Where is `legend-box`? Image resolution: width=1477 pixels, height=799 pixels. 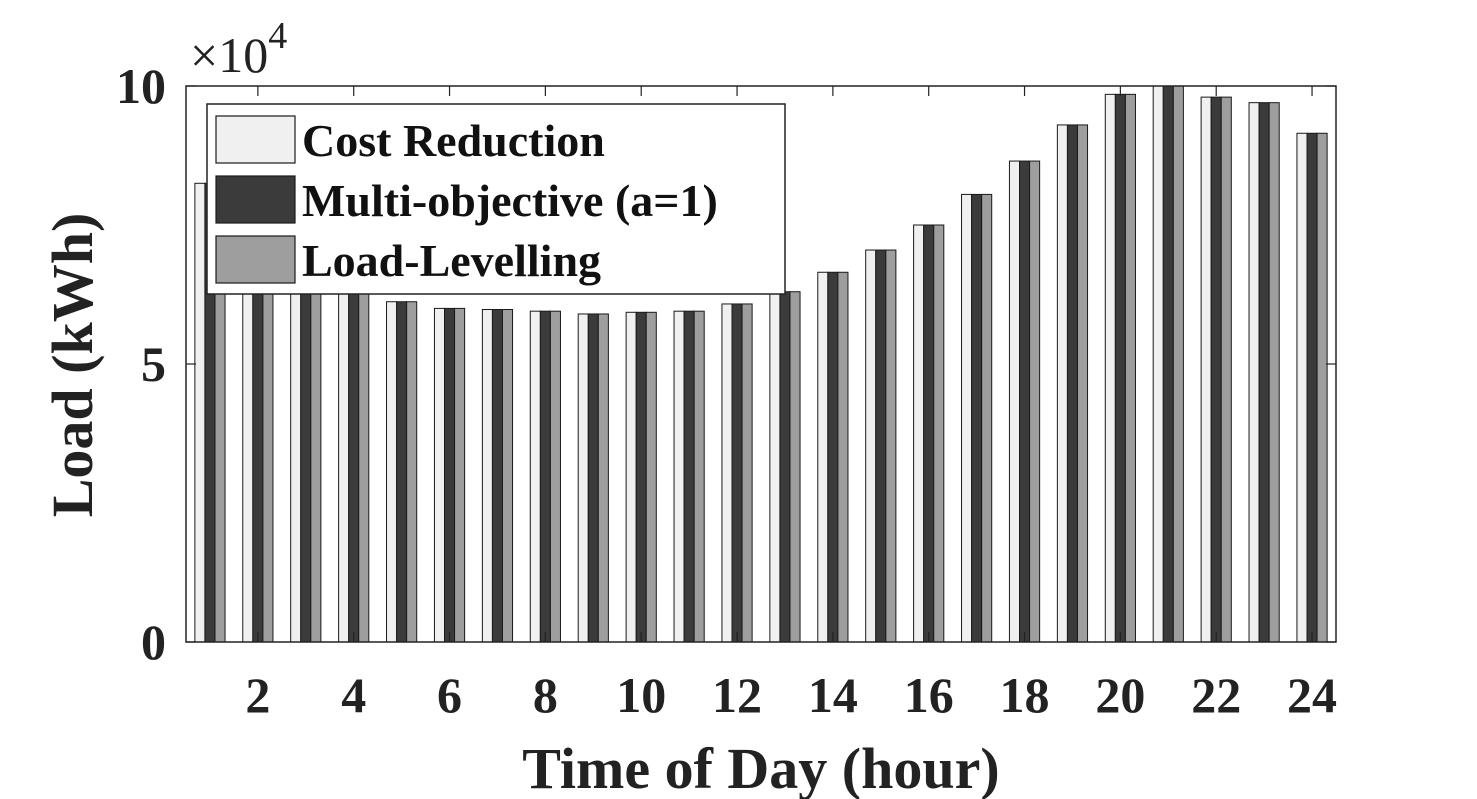
legend-box is located at coordinates (496, 199).